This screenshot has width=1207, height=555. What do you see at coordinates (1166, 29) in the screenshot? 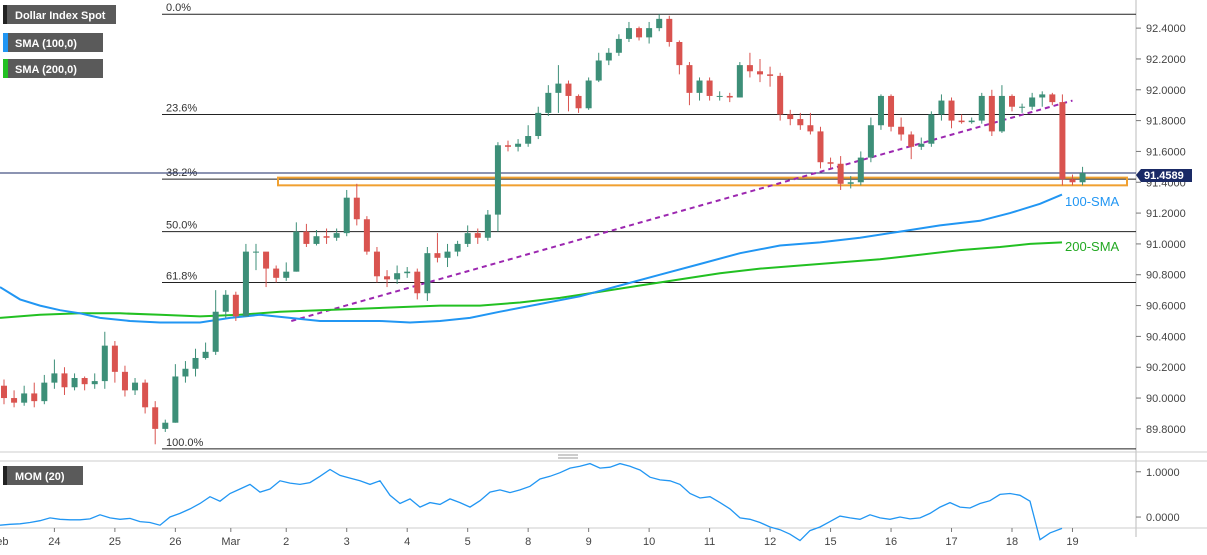
I see `price-tick-label: 92.4000` at bounding box center [1166, 29].